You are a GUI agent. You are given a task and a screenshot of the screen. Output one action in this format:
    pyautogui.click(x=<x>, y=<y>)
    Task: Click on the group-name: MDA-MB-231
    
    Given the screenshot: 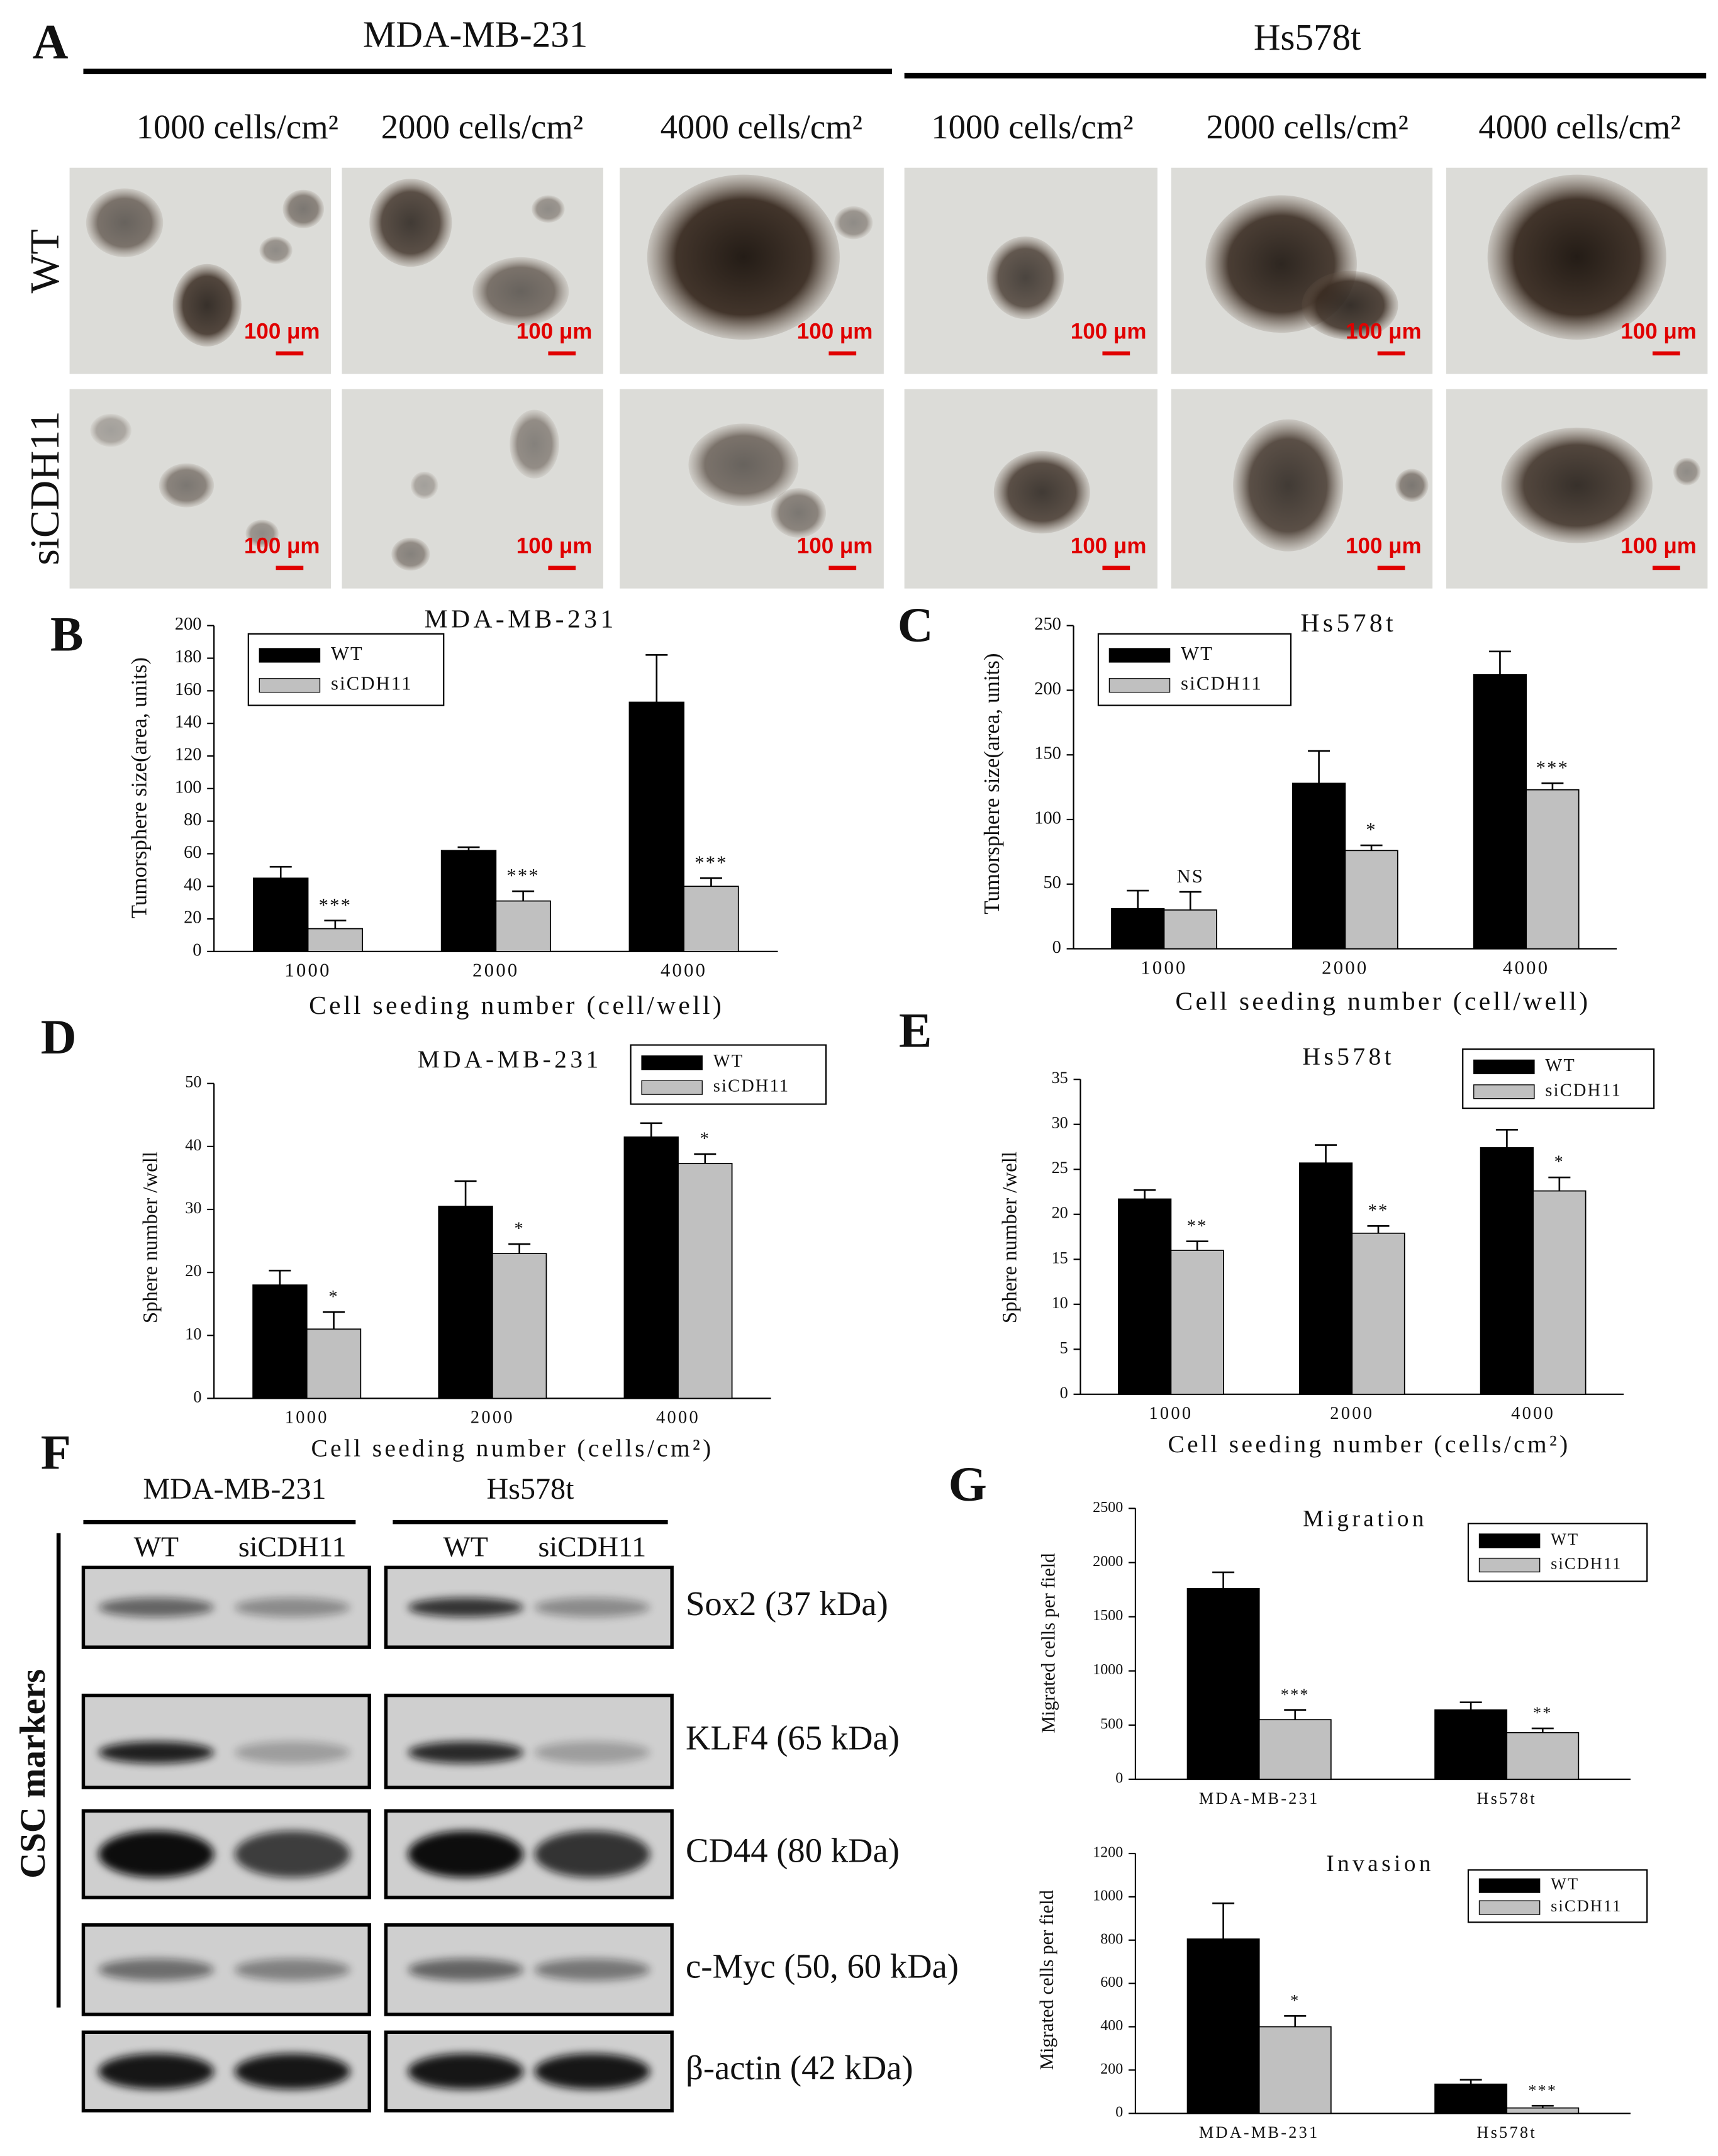 What is the action you would take?
    pyautogui.click(x=234, y=1489)
    